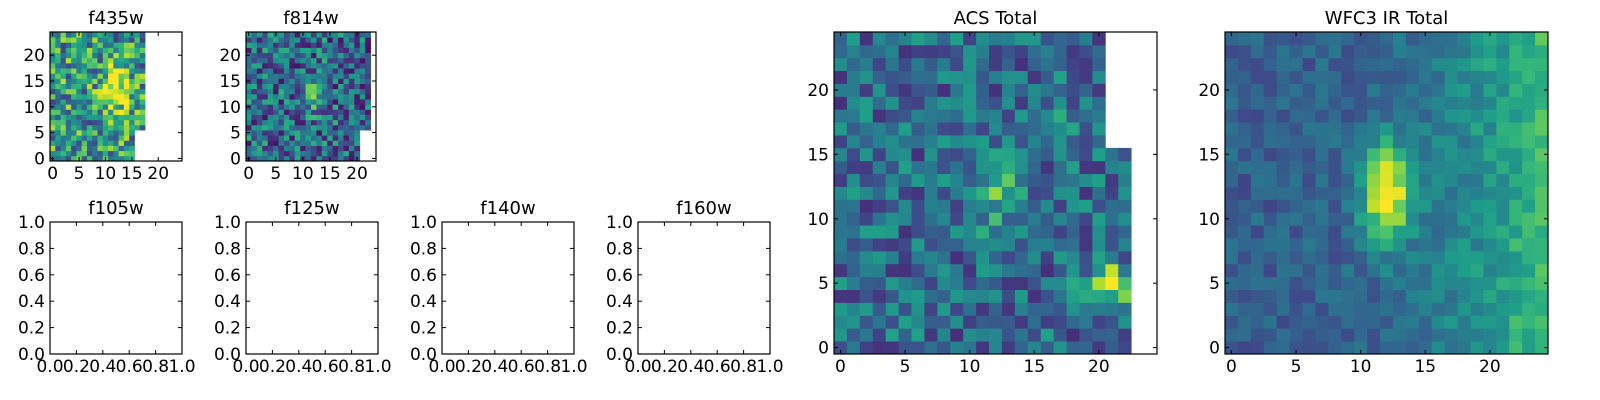  I want to click on panel-title: f140w, so click(507, 208).